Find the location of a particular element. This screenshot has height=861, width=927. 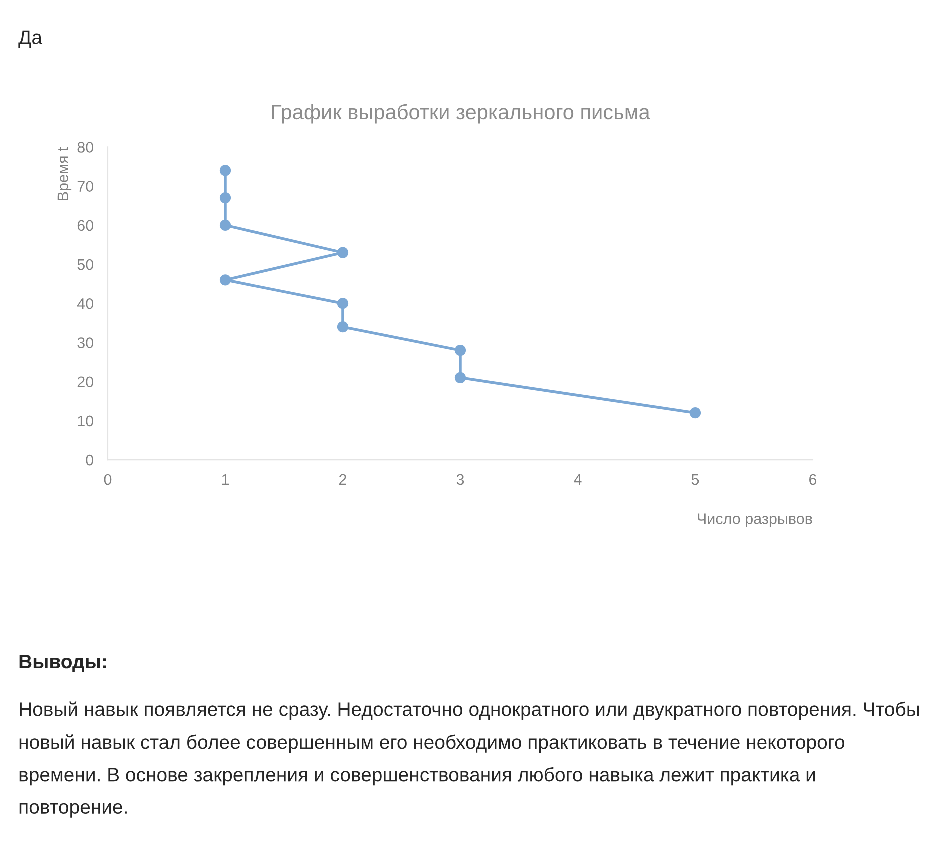

x-tick-label: 4 is located at coordinates (578, 479).